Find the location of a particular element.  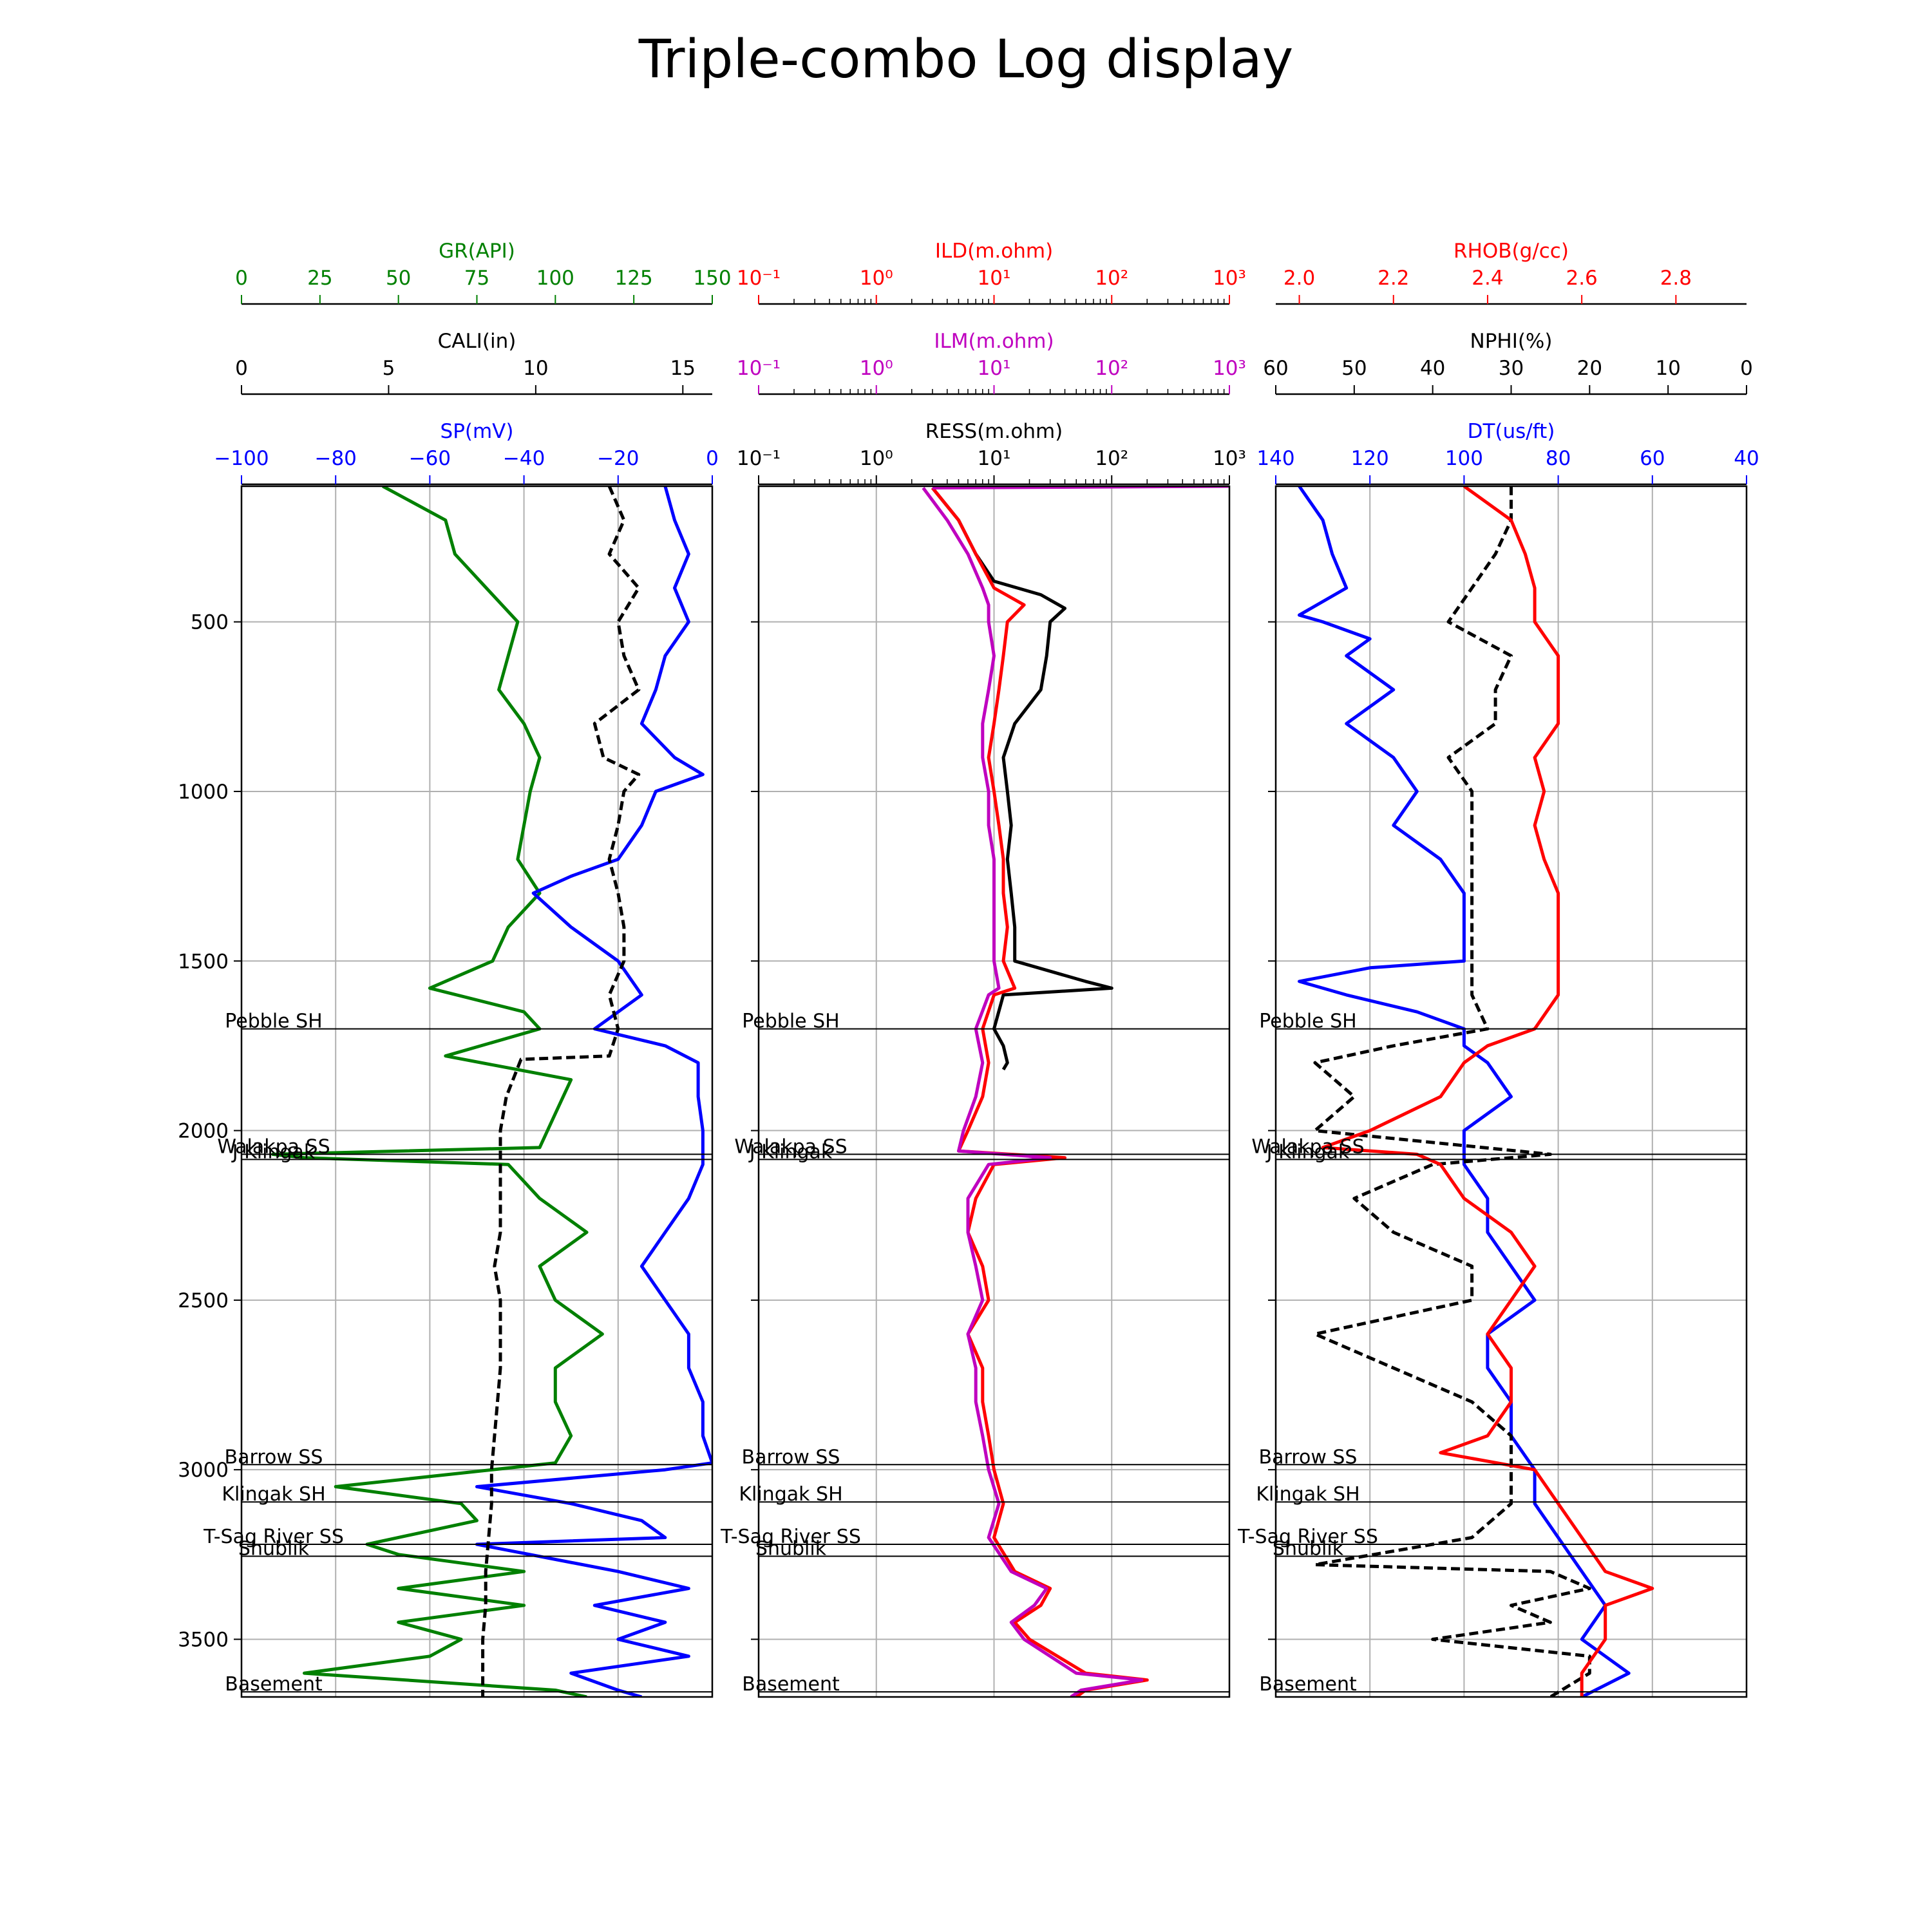

scale-tick-label: −100 is located at coordinates (241, 459).